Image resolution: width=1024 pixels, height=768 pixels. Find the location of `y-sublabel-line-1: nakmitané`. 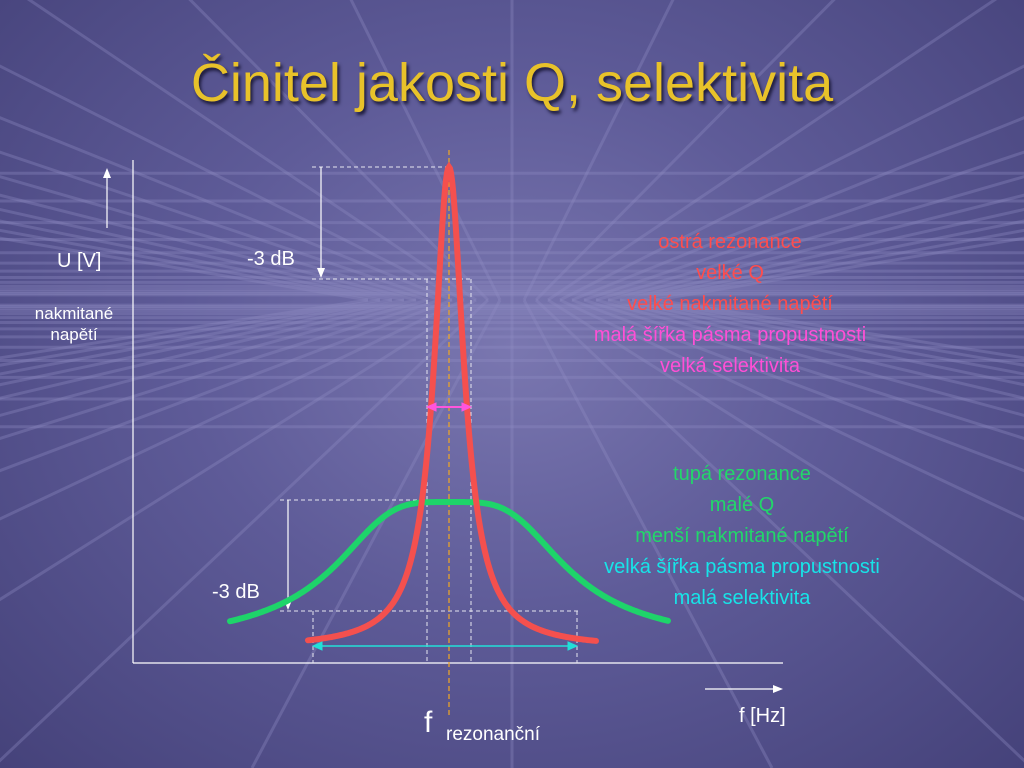

y-sublabel-line-1: nakmitané is located at coordinates (74, 313).